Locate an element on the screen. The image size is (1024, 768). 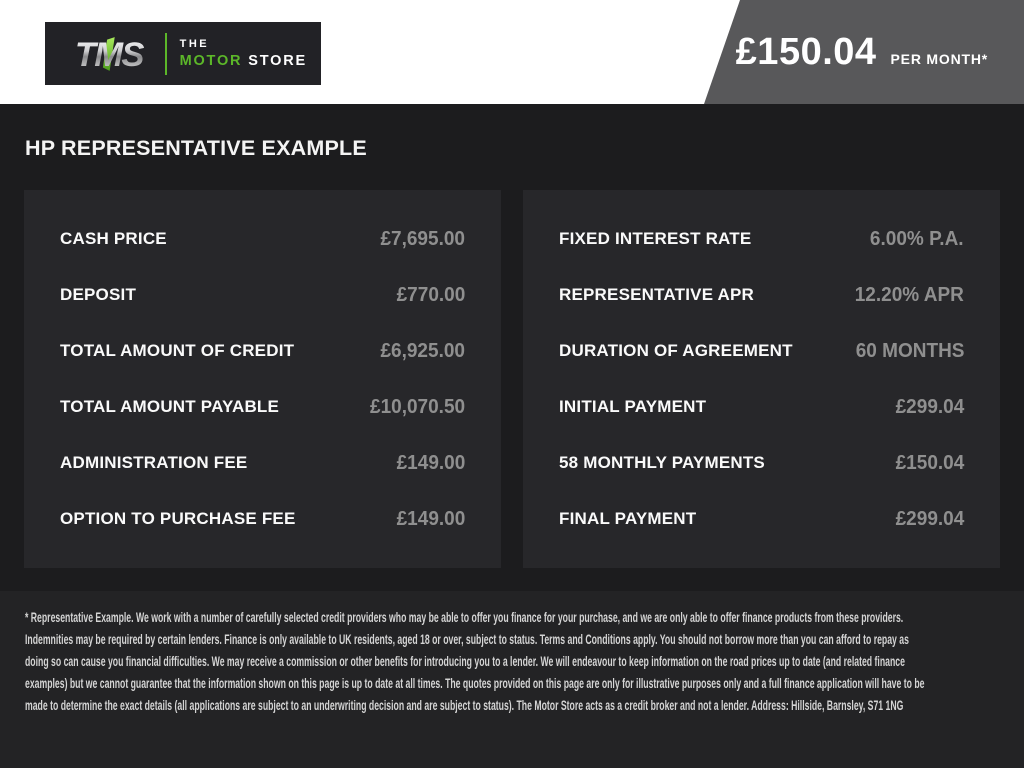
row-label: DURATION OF AGREEMENT is located at coordinates (676, 350).